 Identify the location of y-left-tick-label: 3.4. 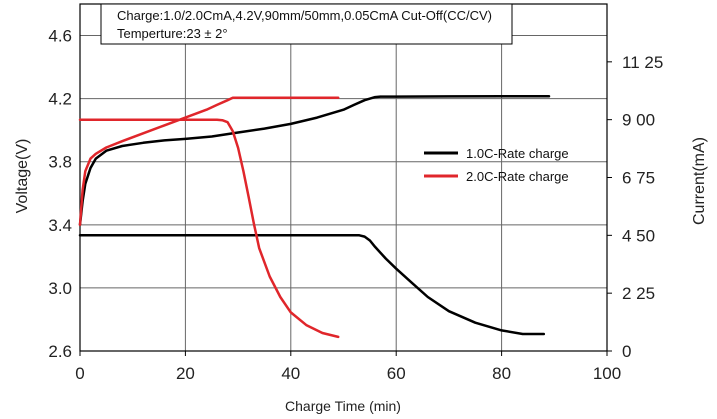
(60, 225).